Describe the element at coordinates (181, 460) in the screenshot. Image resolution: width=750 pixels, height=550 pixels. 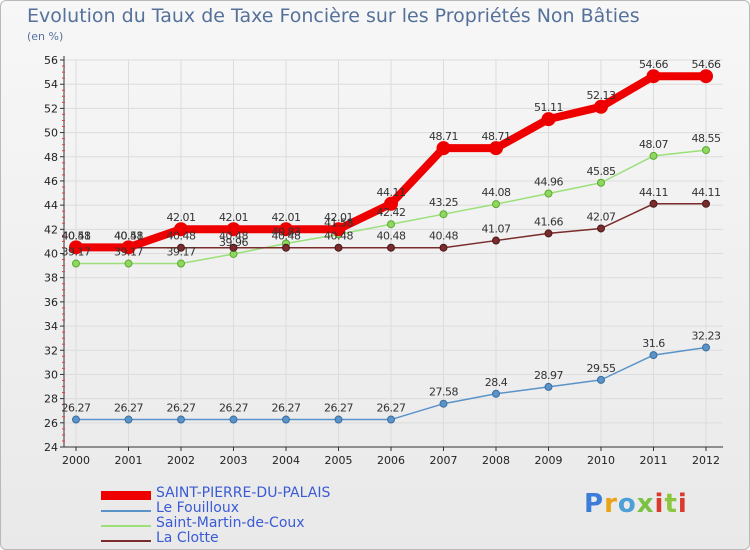
I see `x-tick-label: 2002` at that location.